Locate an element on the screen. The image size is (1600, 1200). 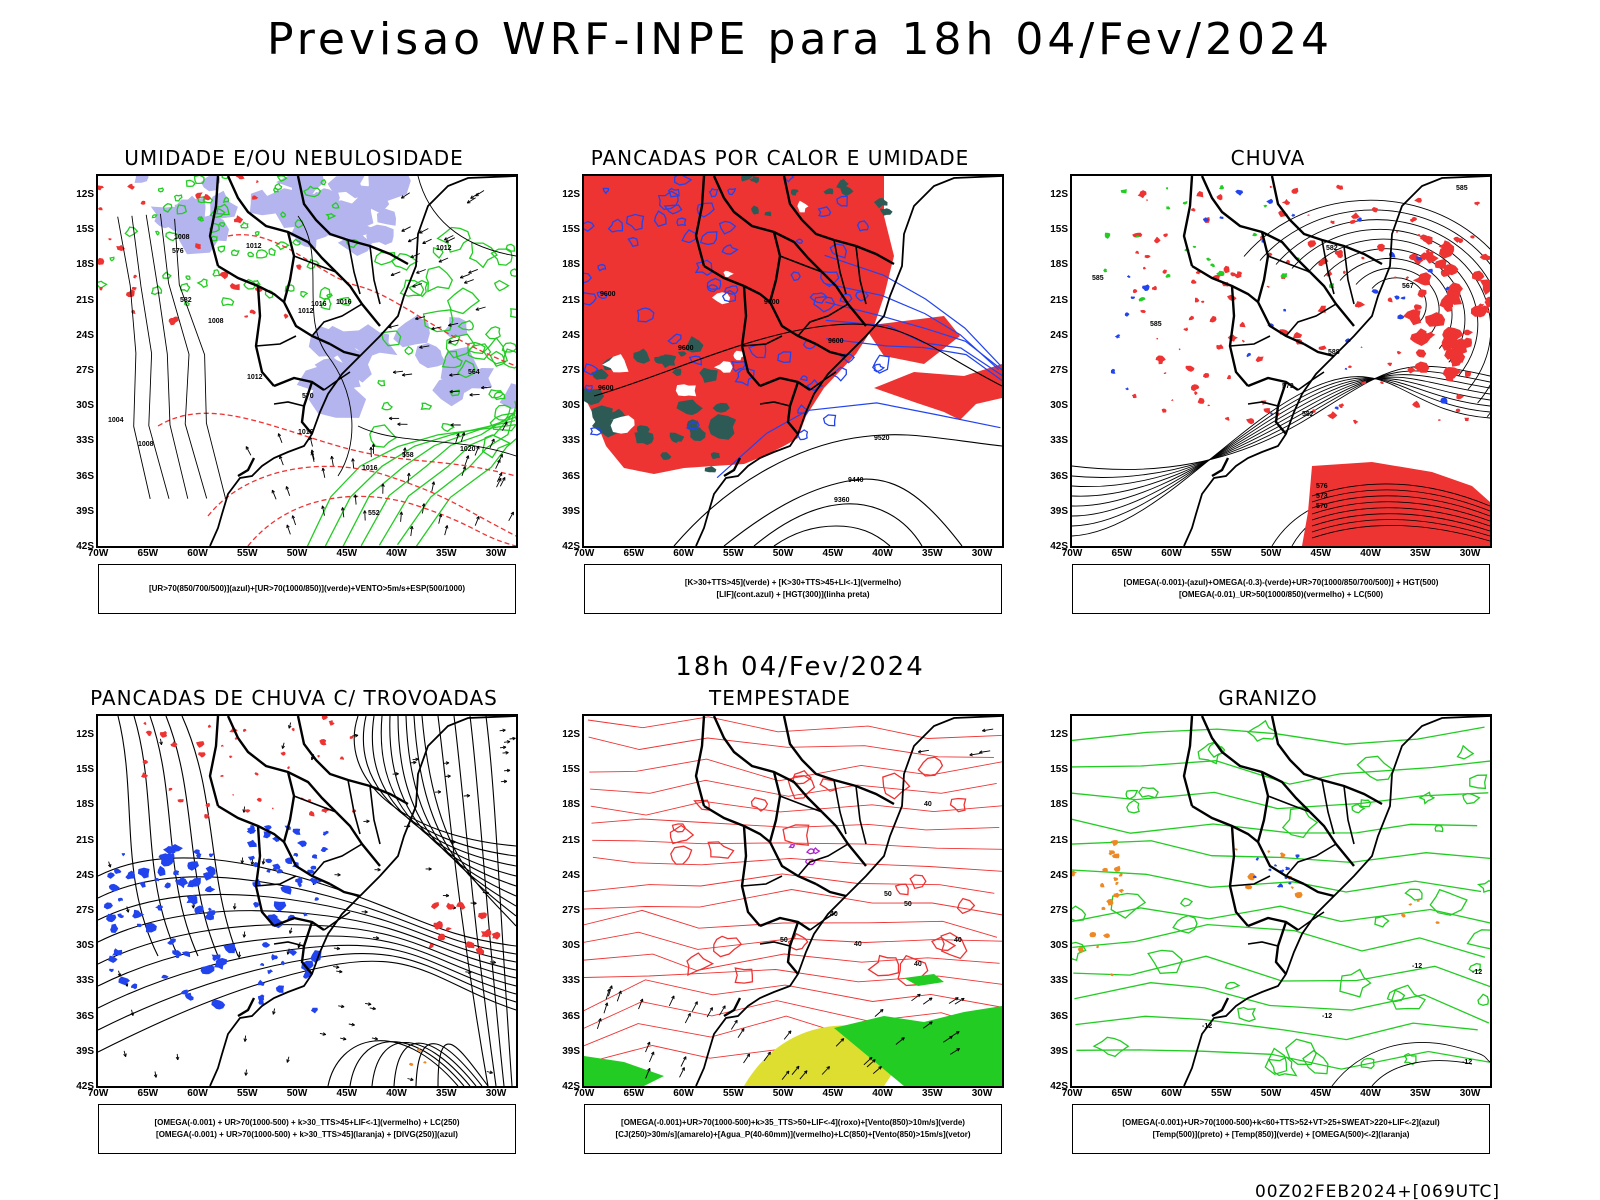
contour-label: 1008 is located at coordinates (146, 444).